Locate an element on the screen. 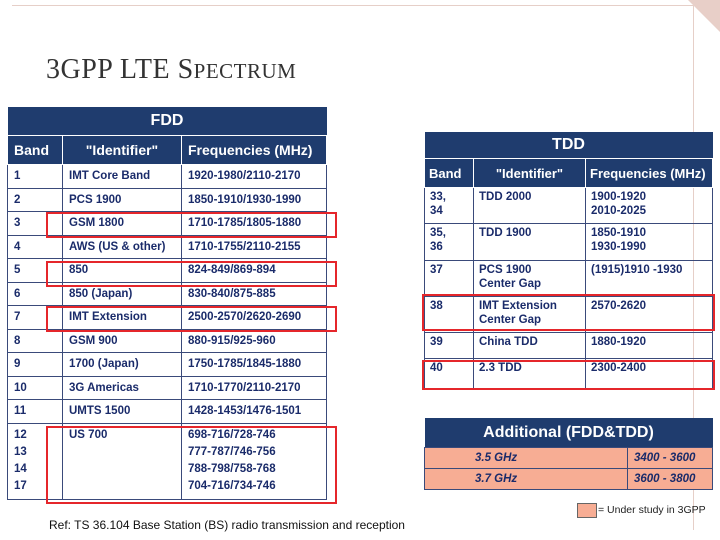  slide-title: 3GPP LTE SPECTRUM is located at coordinates (171, 69).